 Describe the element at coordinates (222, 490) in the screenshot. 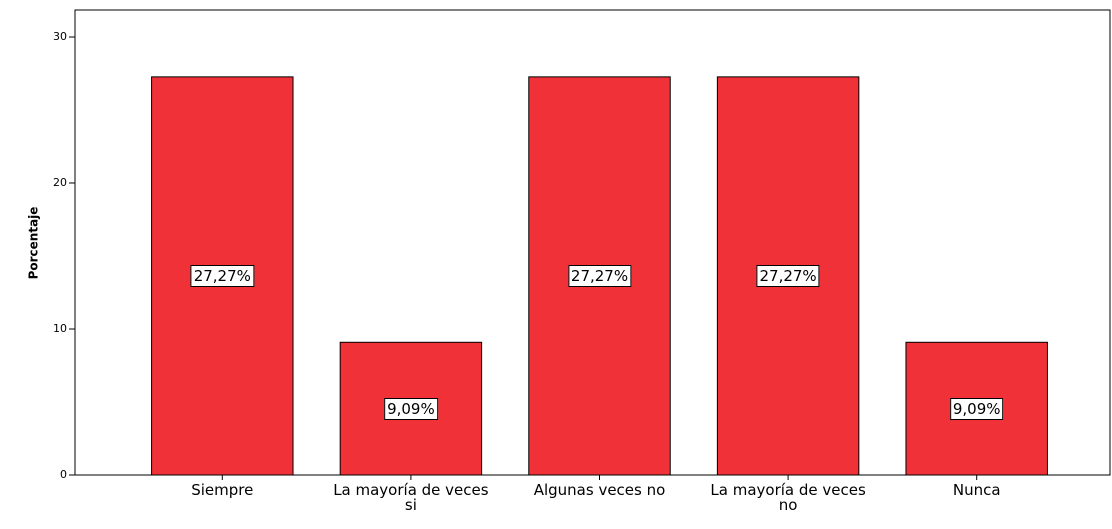

I see `x-tick-label: Siempre` at that location.